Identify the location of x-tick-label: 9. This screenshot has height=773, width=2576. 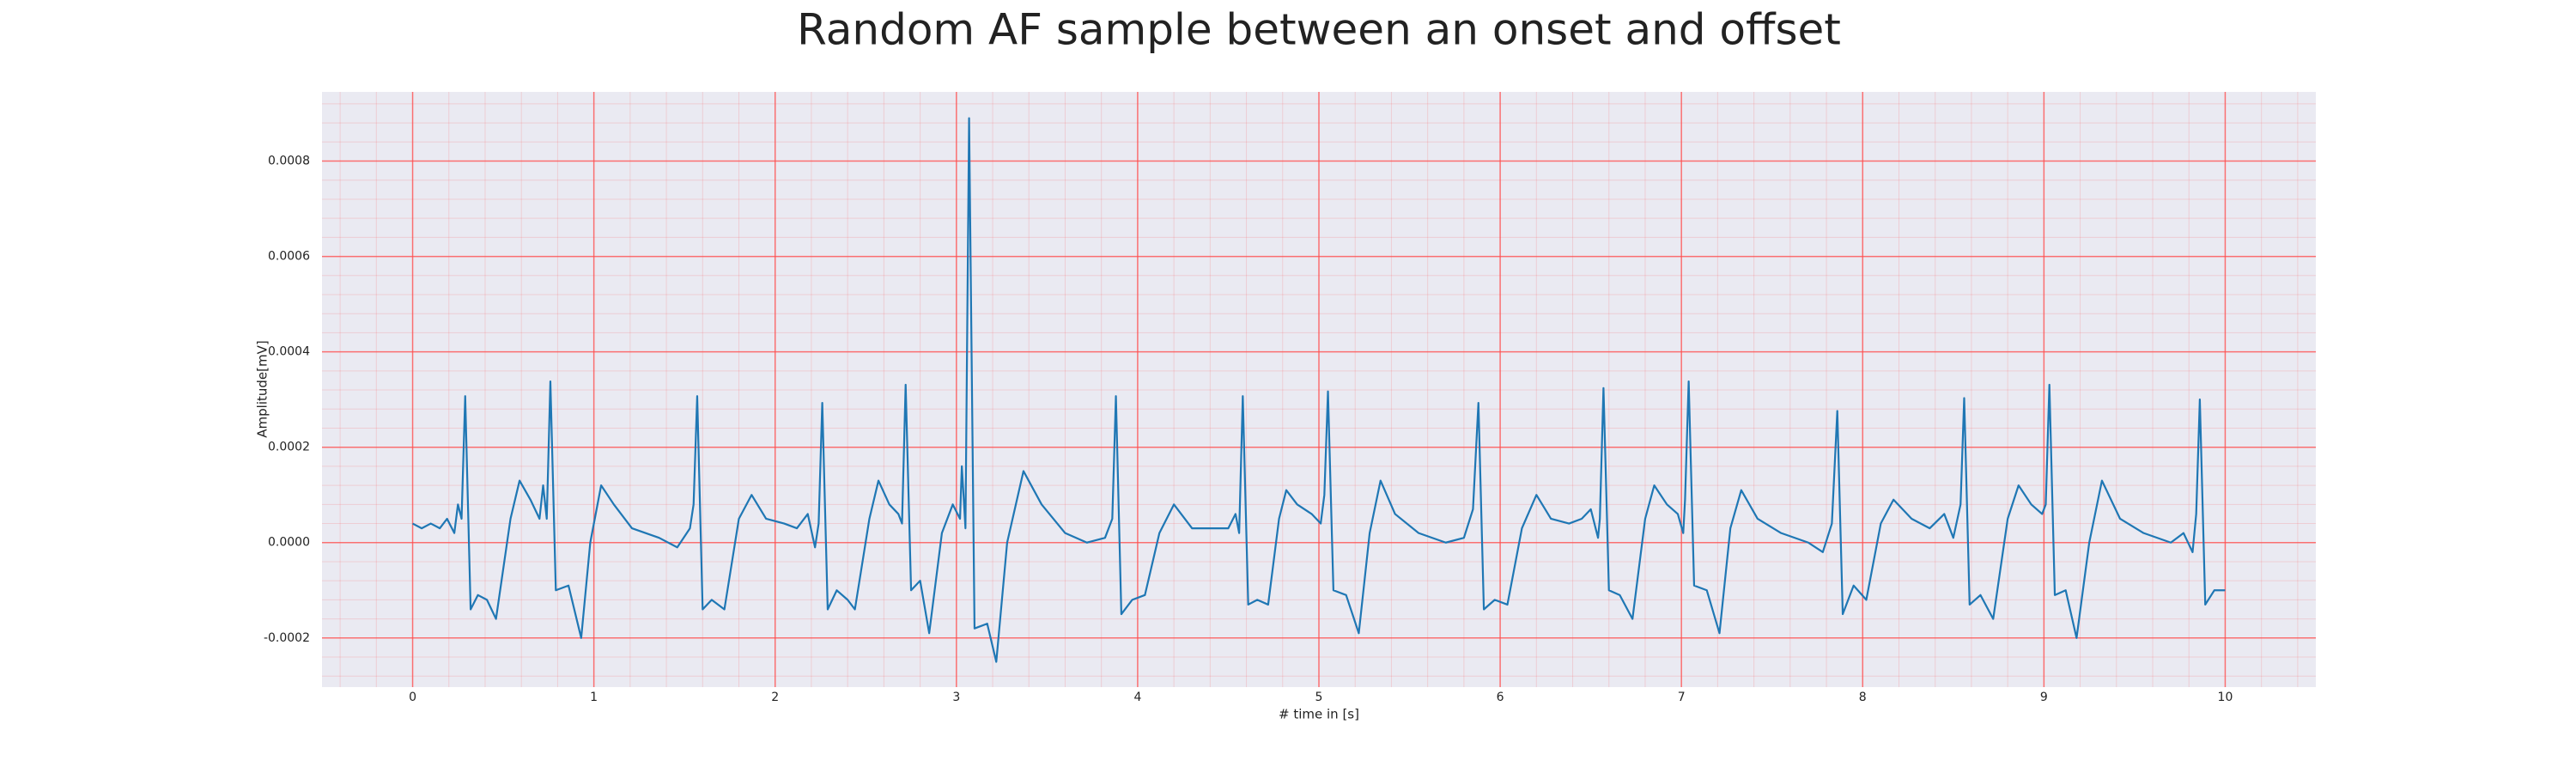
(2044, 697).